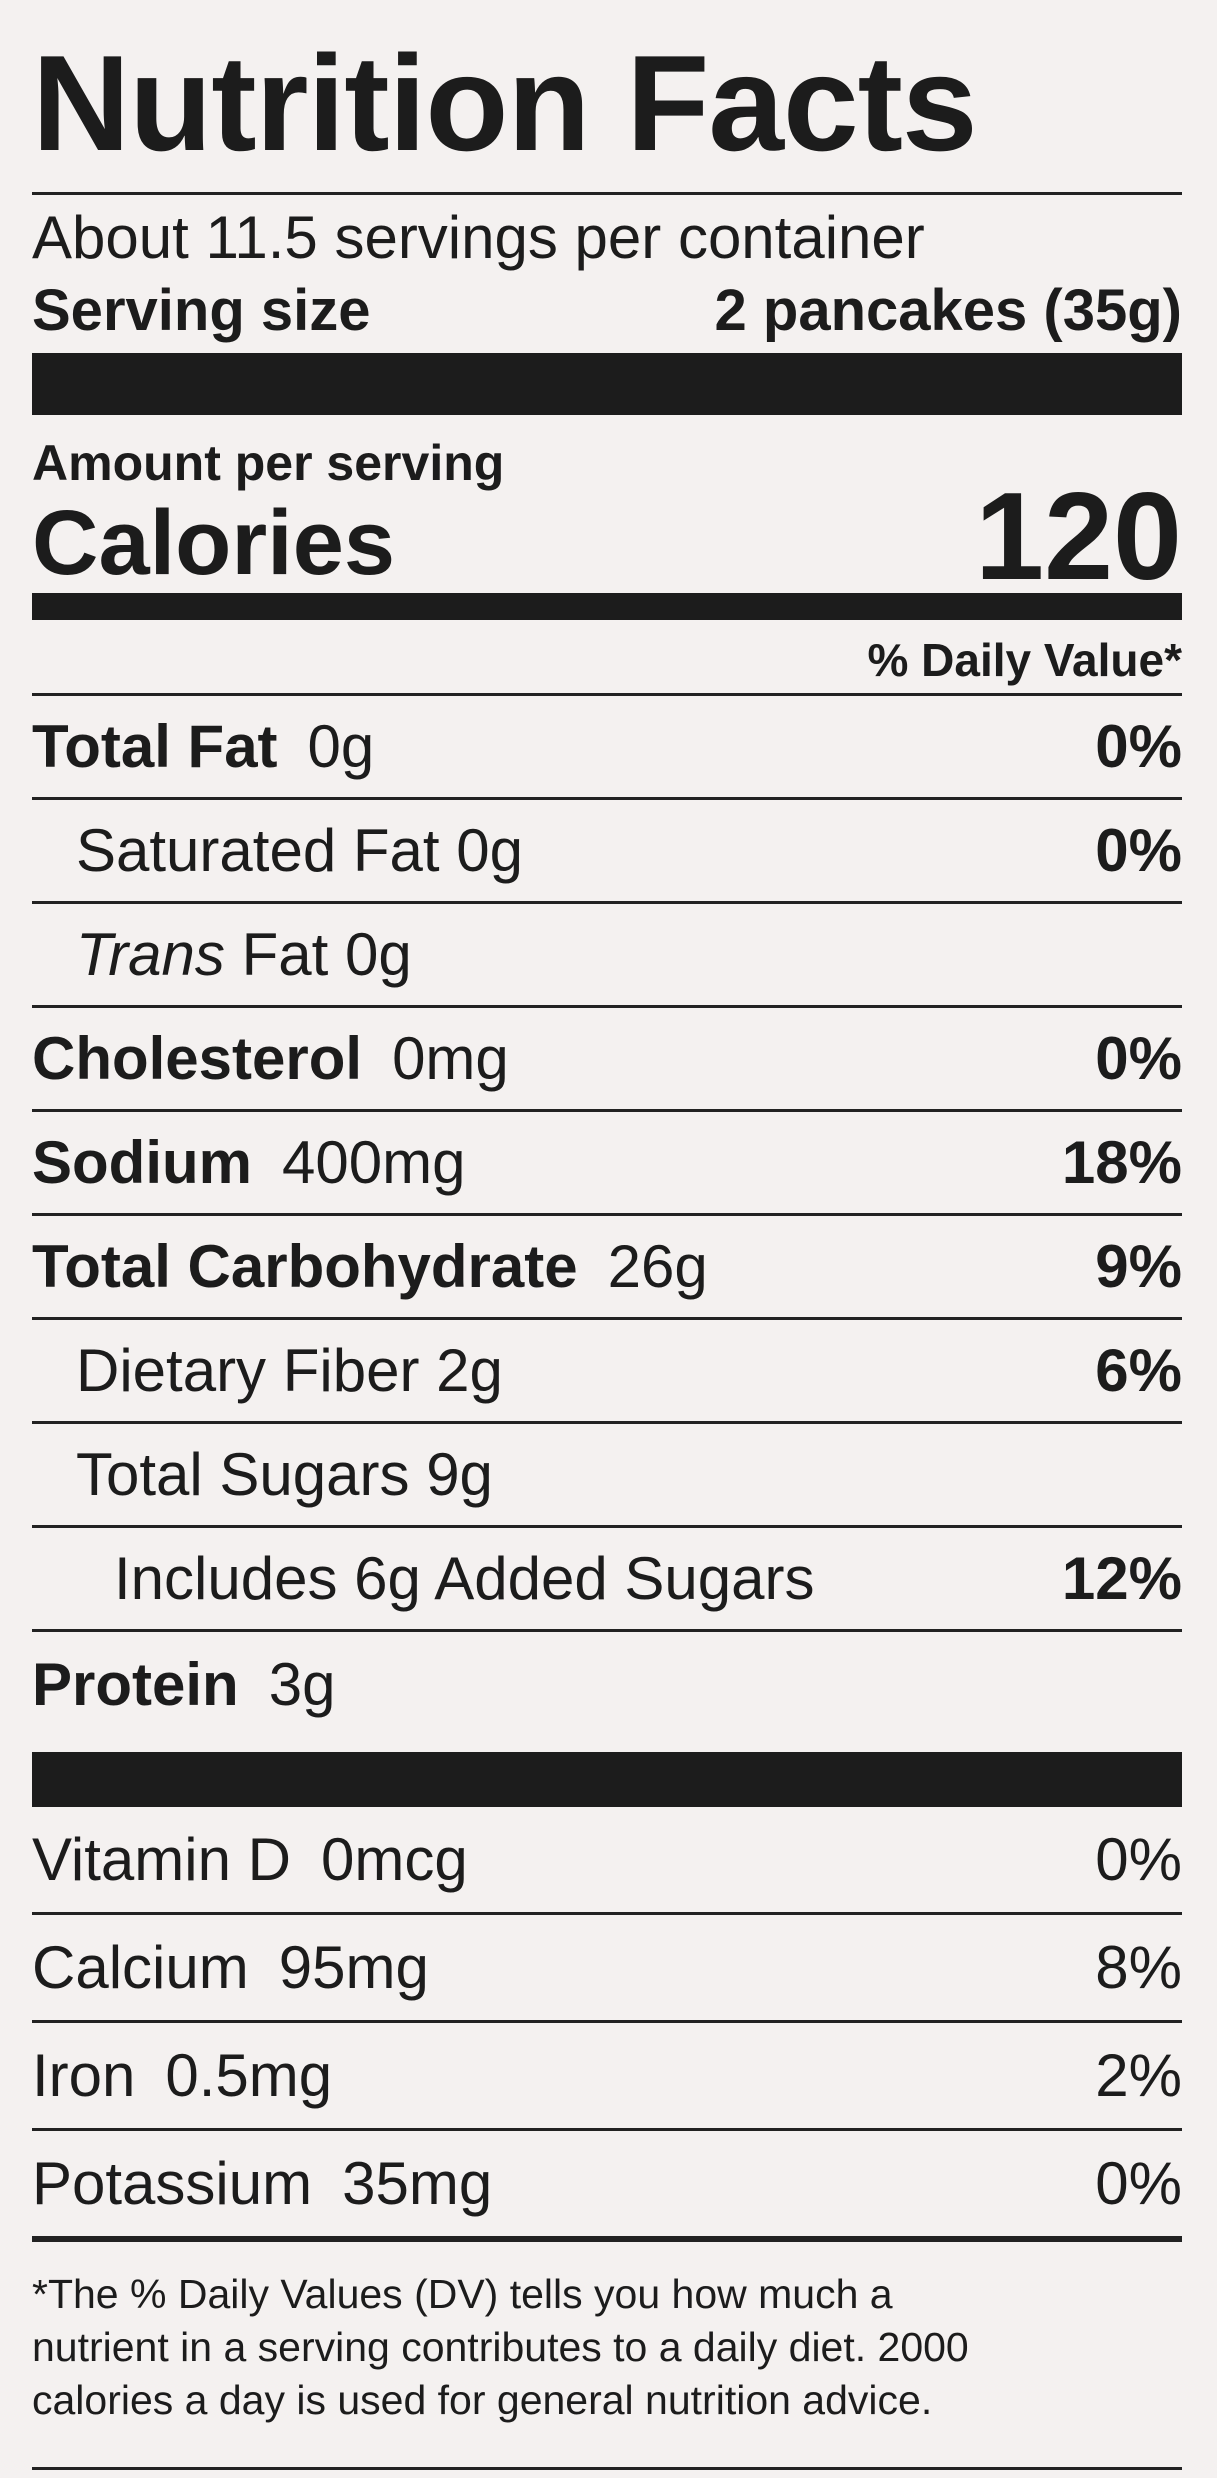  What do you see at coordinates (155, 746) in the screenshot?
I see `nutrient-name: Total Fat` at bounding box center [155, 746].